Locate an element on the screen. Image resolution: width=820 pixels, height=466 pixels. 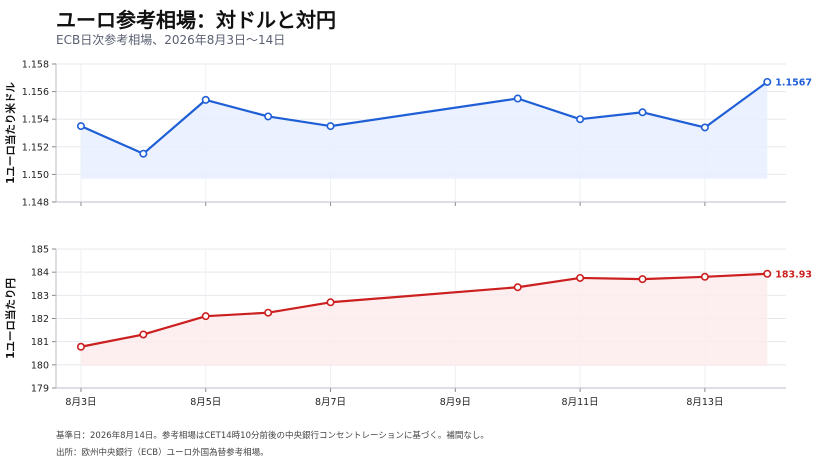
x-tick-label: 8月3日 is located at coordinates (80, 402).